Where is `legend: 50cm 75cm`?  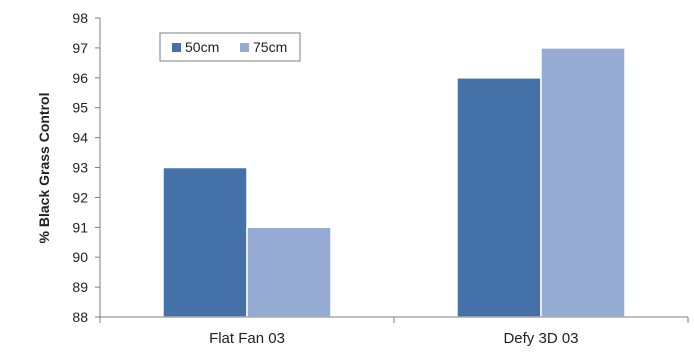
legend: 50cm 75cm is located at coordinates (230, 47).